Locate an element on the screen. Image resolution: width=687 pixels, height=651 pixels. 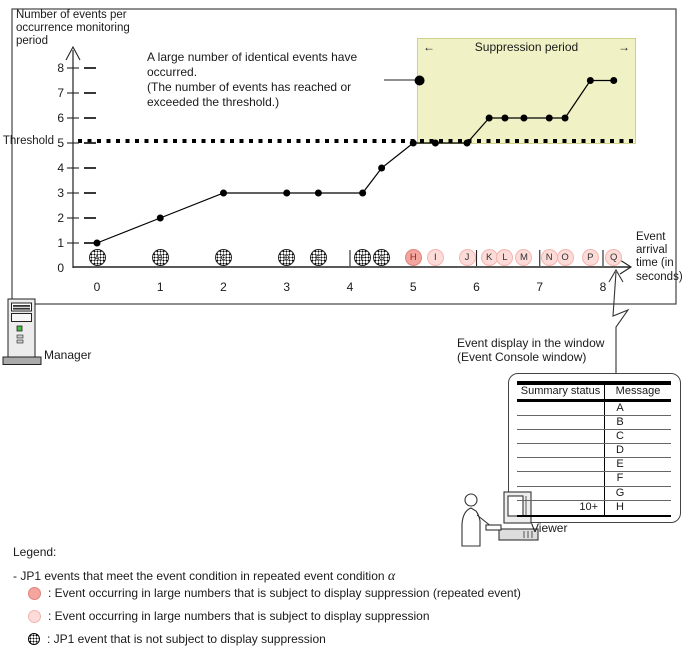
table-row: E is located at coordinates (594, 465).